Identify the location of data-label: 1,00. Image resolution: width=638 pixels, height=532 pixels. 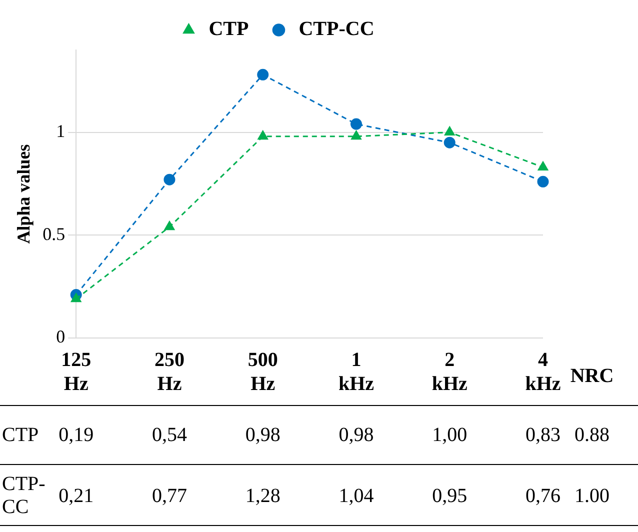
(449, 435).